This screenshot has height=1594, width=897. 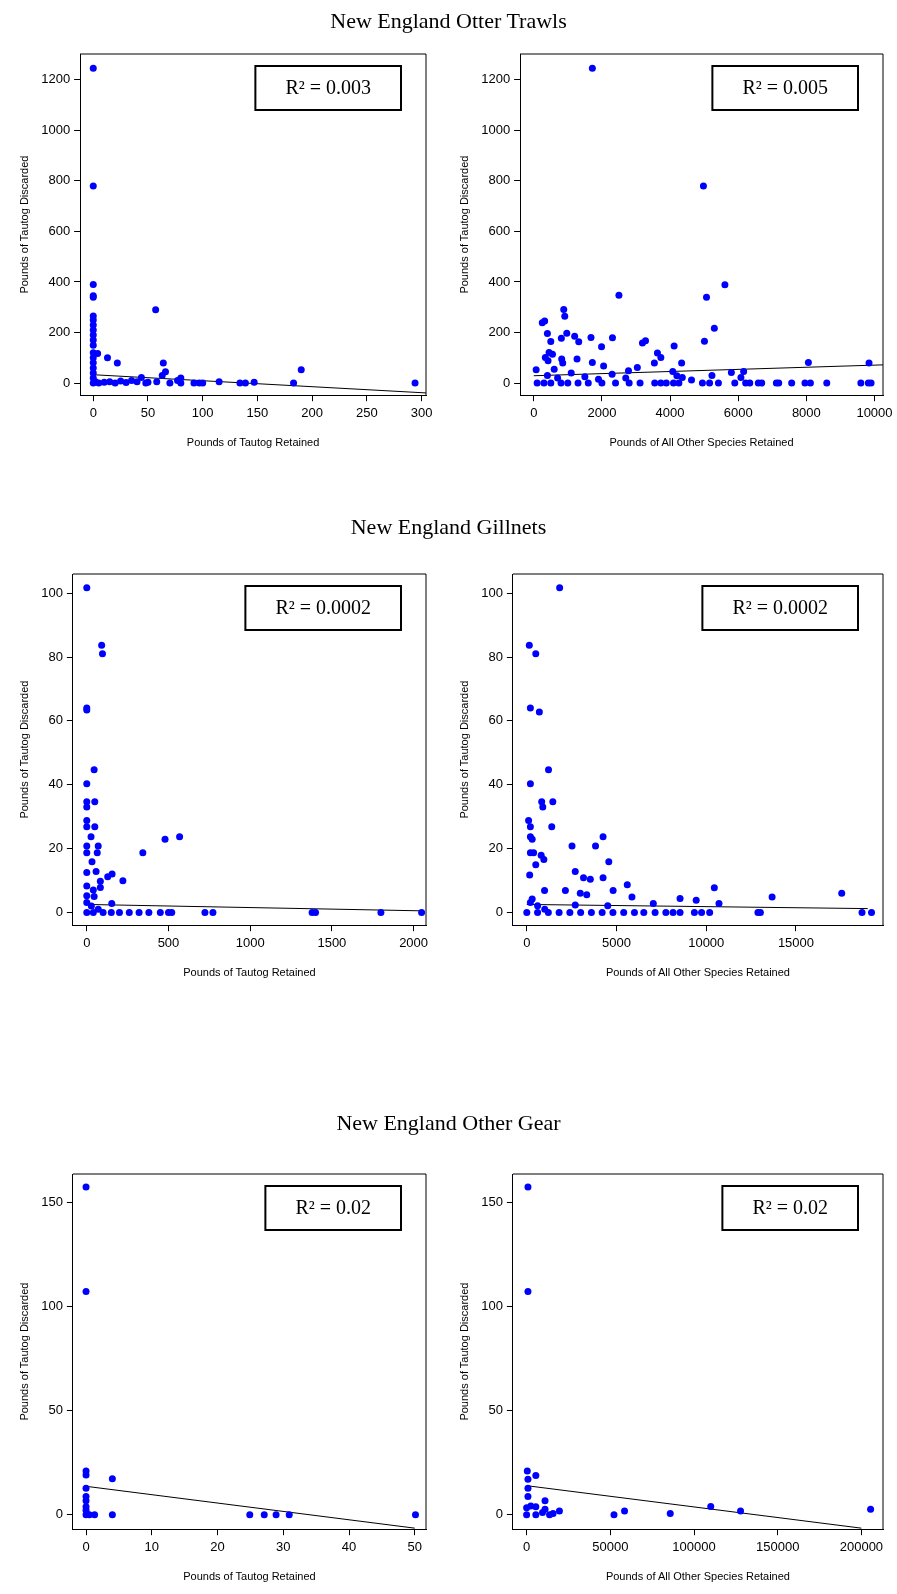 What do you see at coordinates (250, 942) in the screenshot?
I see `x-tick-label: 1000` at bounding box center [250, 942].